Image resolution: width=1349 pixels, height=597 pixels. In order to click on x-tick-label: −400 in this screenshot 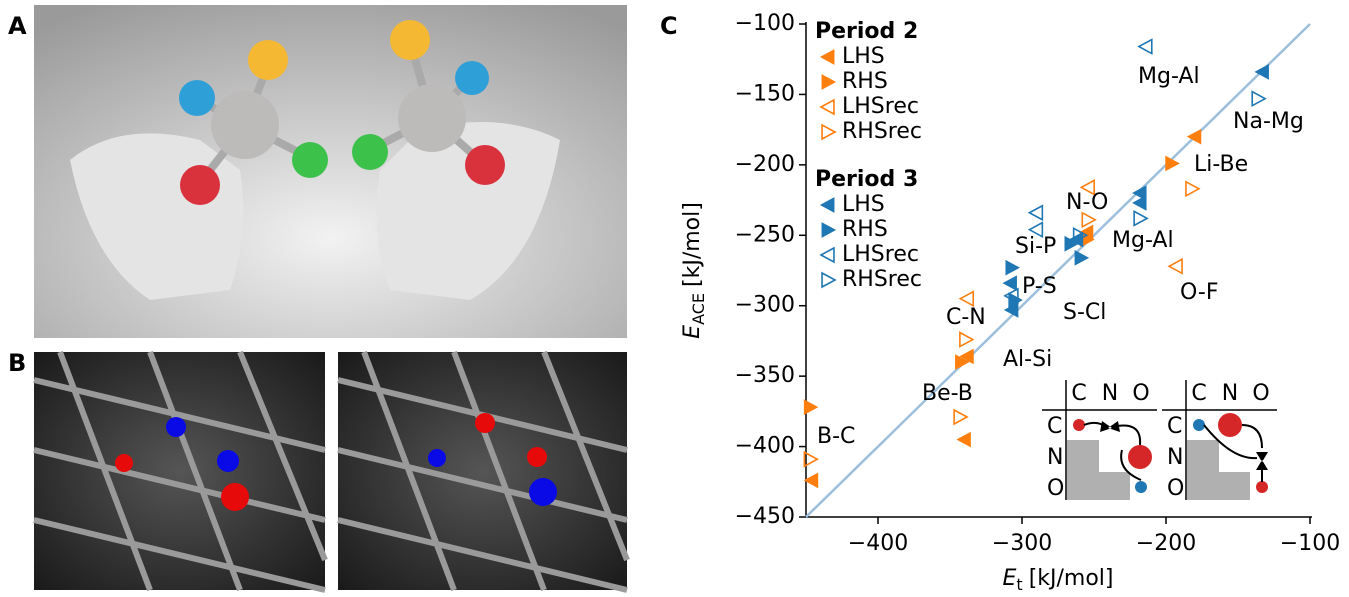, I will do `click(878, 543)`.